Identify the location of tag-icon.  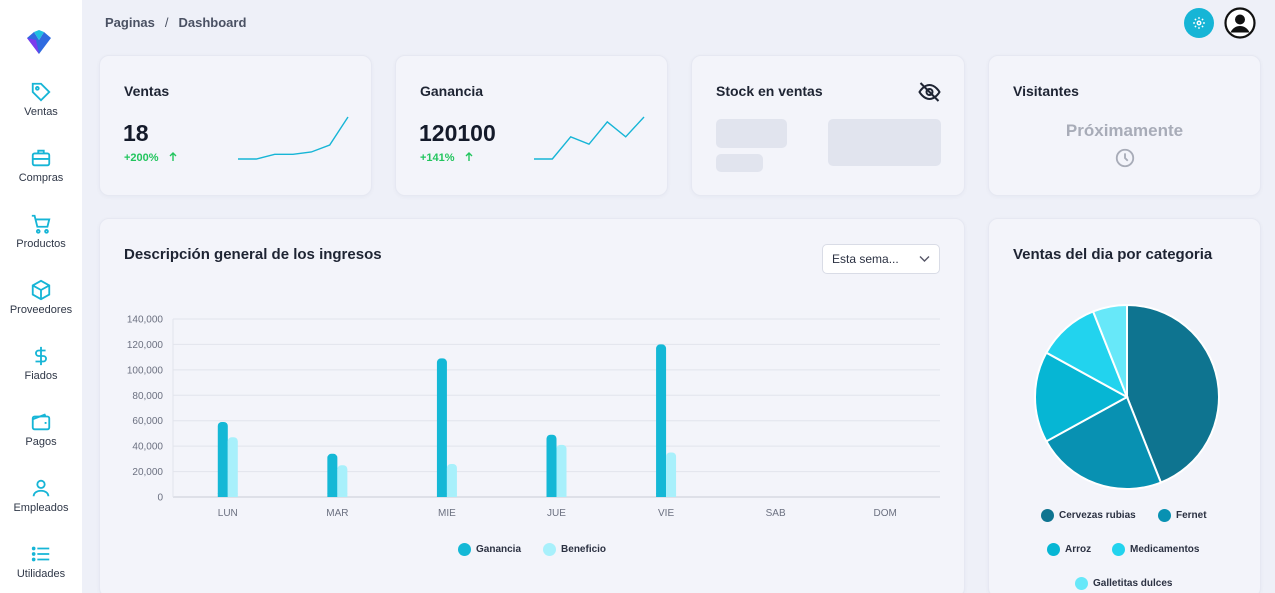
(41, 92).